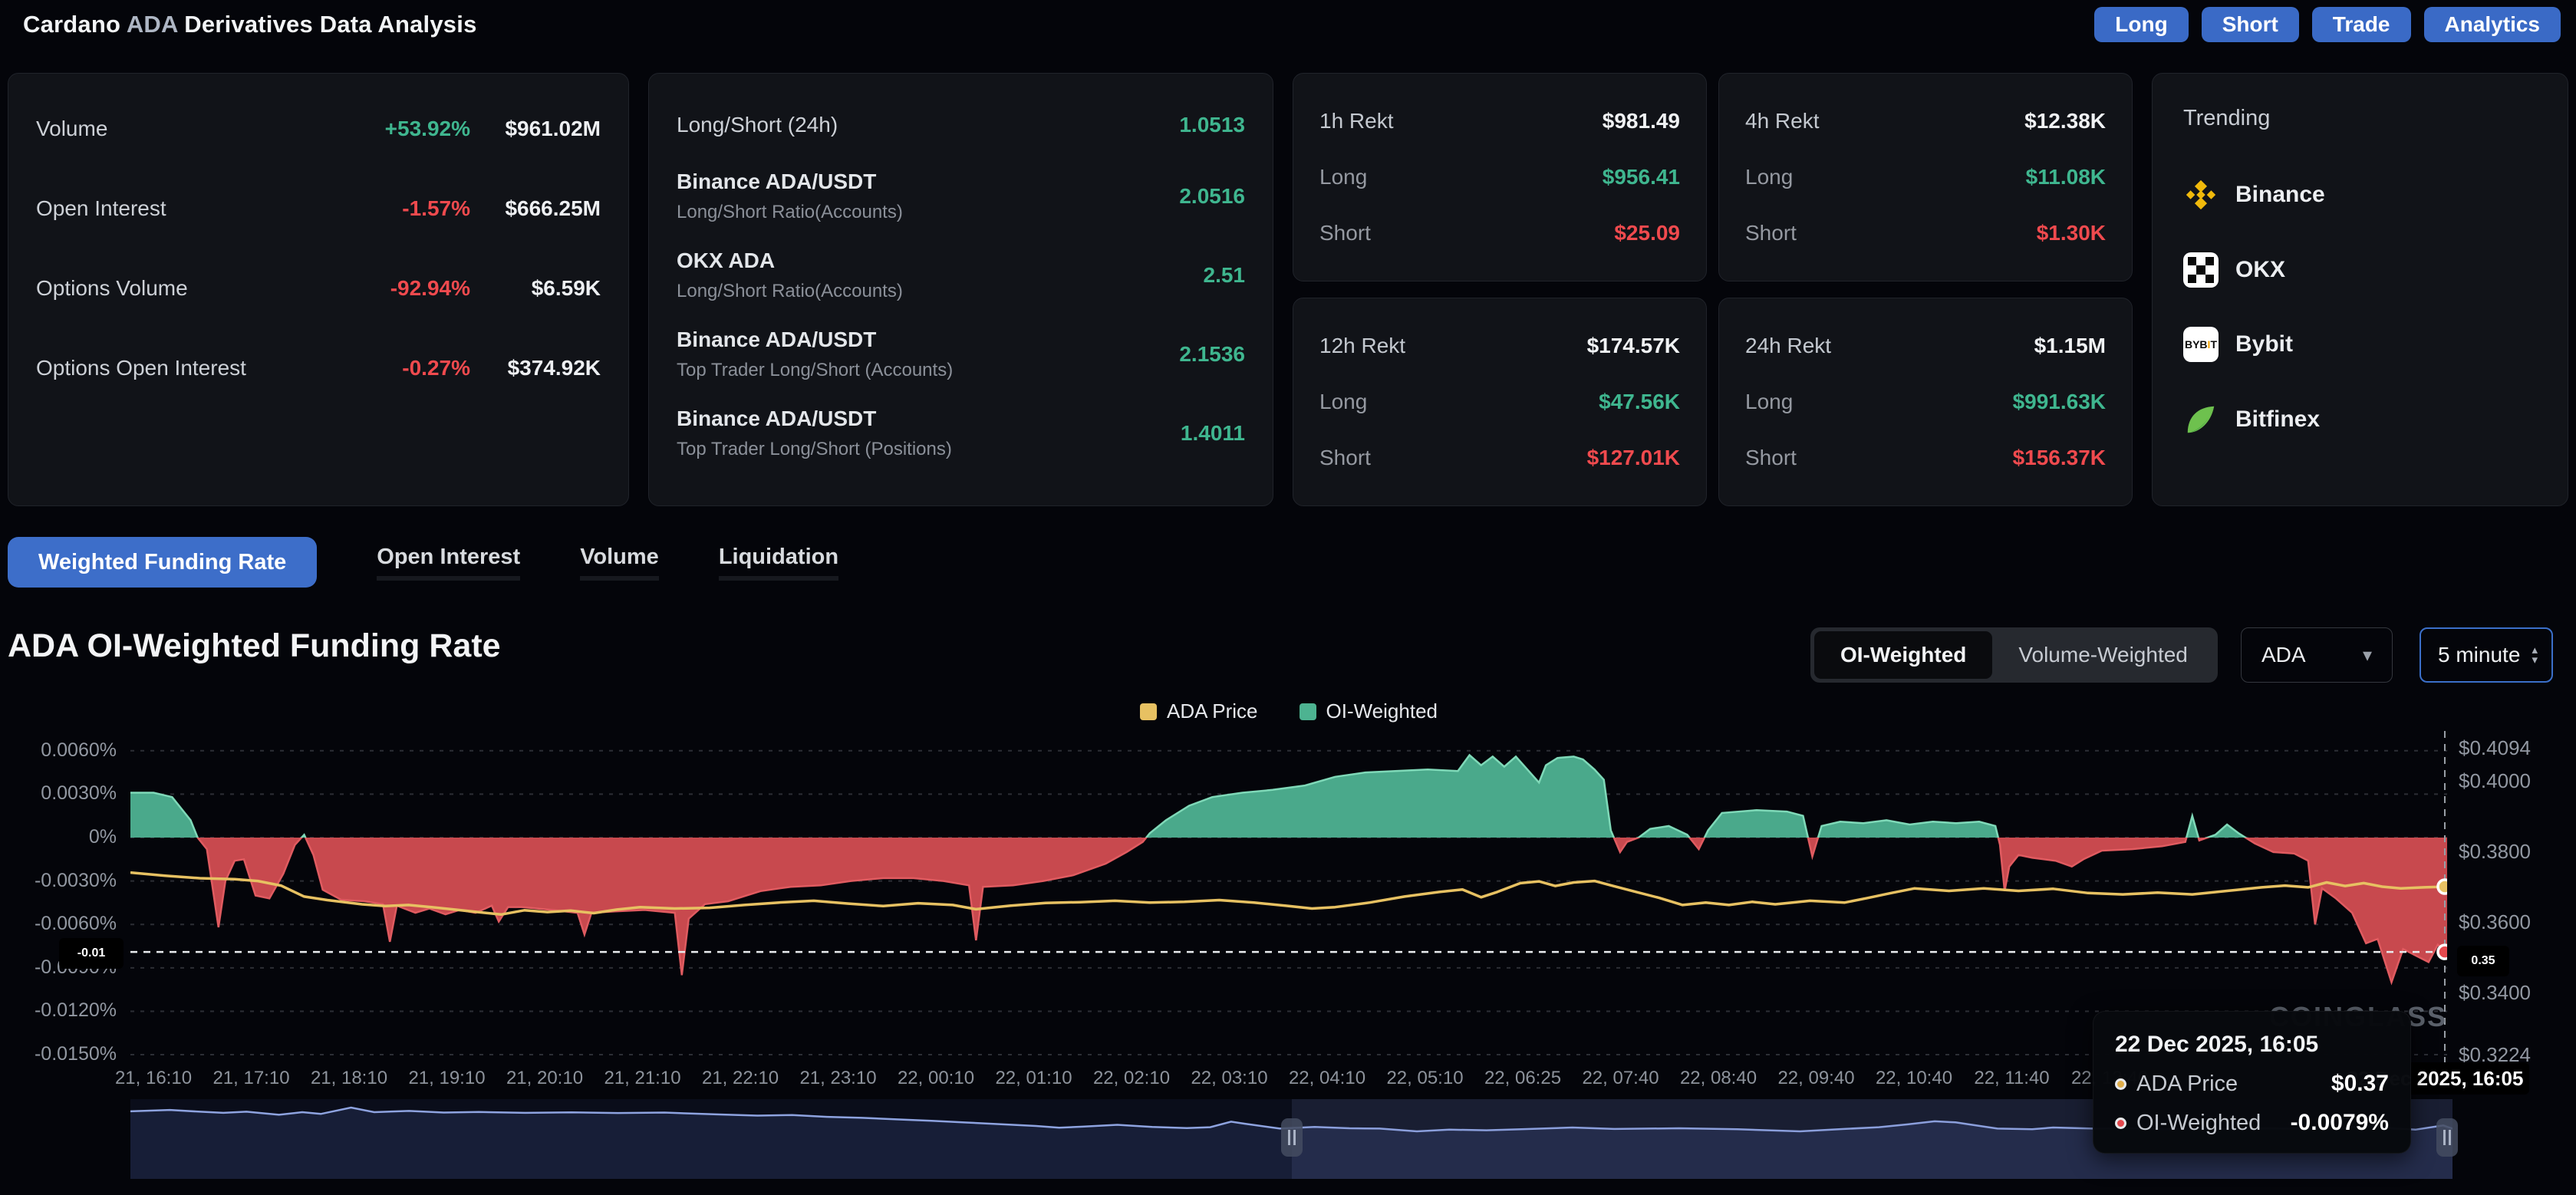 This screenshot has width=2576, height=1195. Describe the element at coordinates (2535, 655) in the screenshot. I see `spinner-icon: ▴ ▾` at that location.